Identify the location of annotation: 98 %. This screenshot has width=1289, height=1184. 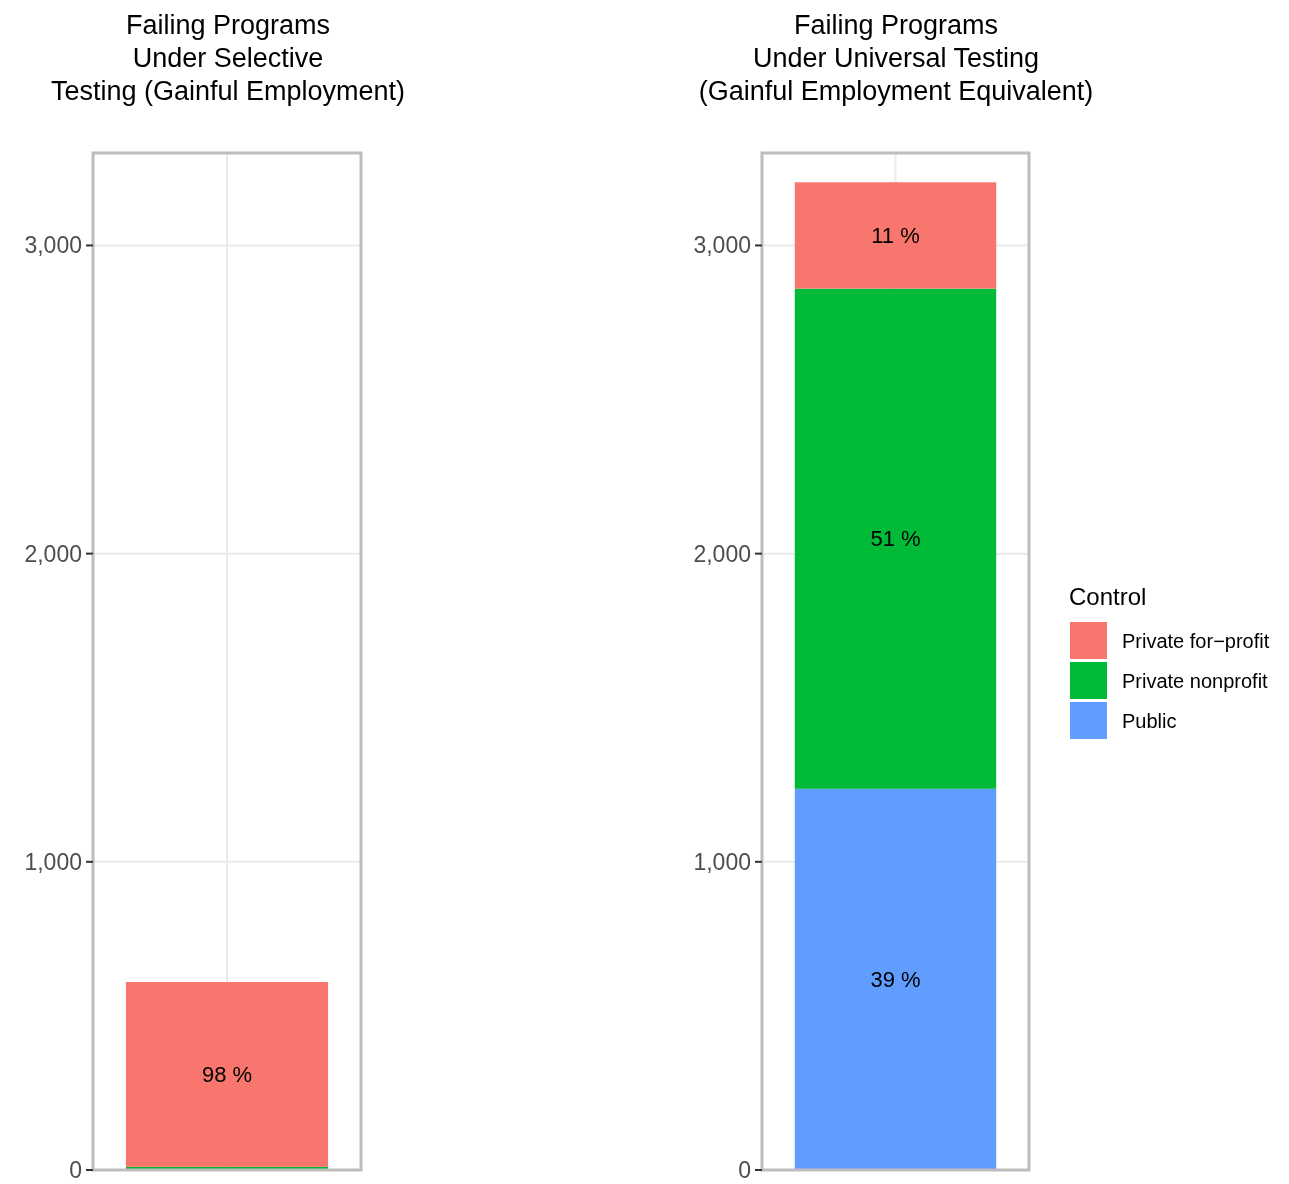
(227, 1074).